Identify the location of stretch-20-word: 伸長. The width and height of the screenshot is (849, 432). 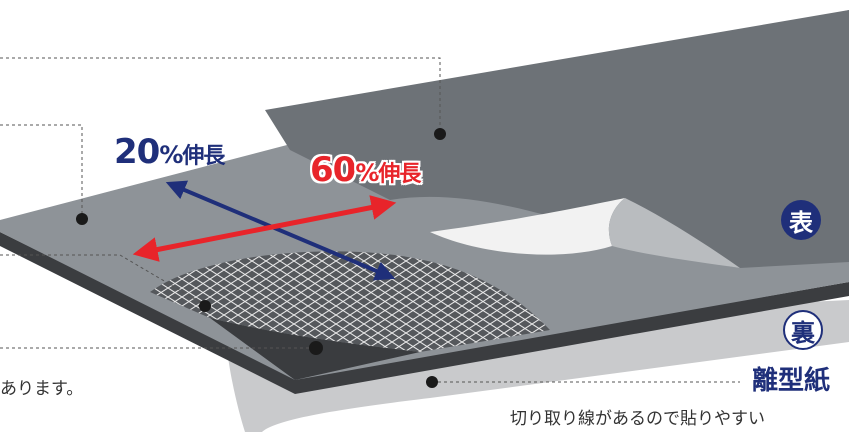
(203, 156).